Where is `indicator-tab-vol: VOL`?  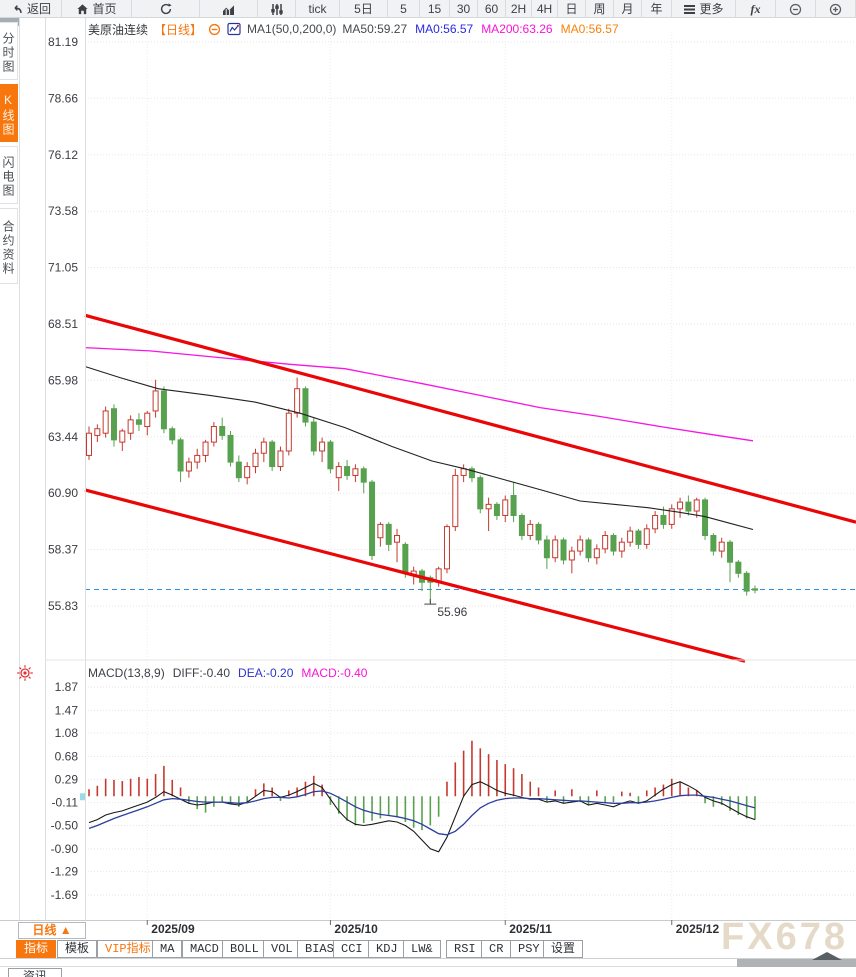 indicator-tab-vol: VOL is located at coordinates (282, 949).